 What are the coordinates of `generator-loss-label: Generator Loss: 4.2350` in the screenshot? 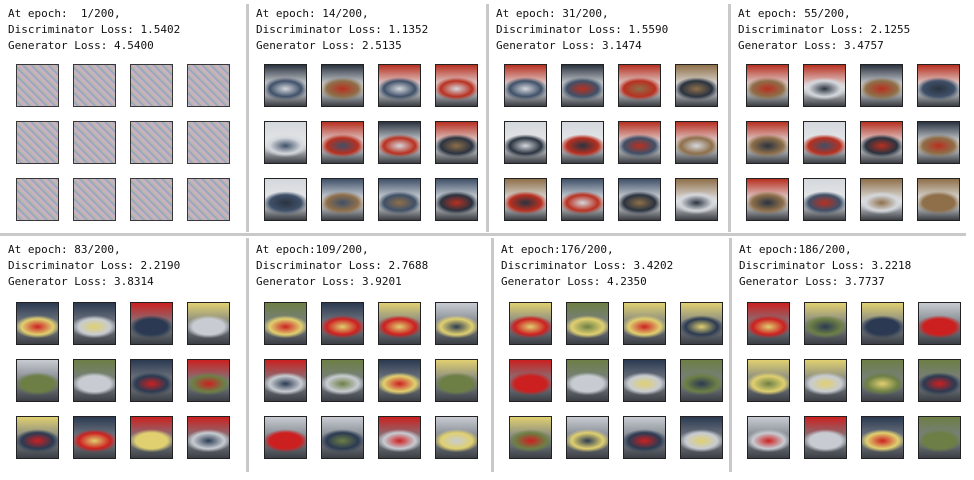 It's located at (574, 281).